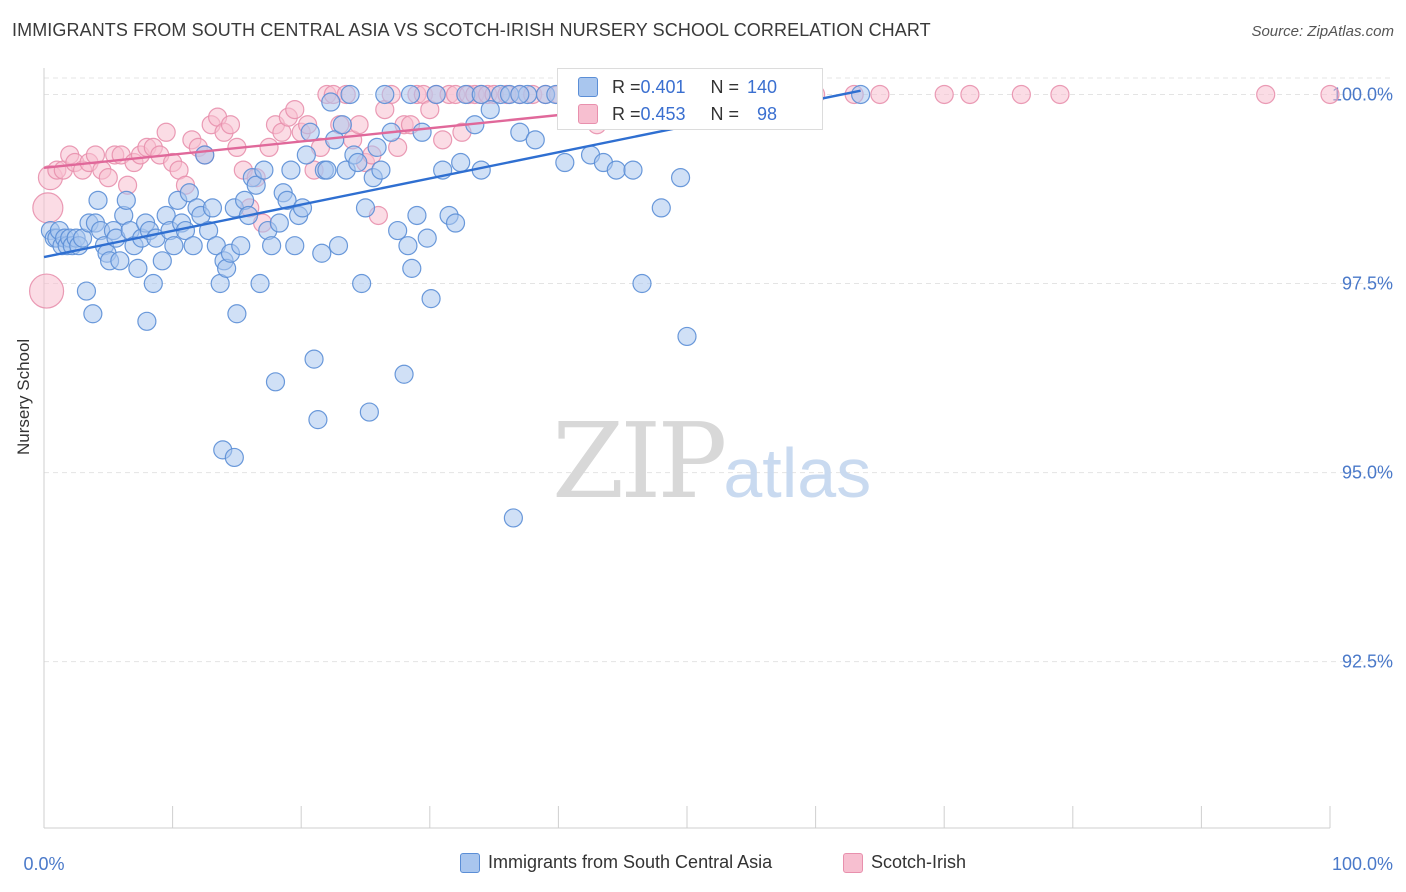 The width and height of the screenshot is (1406, 892). I want to click on legend-label-pink: Scotch-Irish, so click(919, 862).